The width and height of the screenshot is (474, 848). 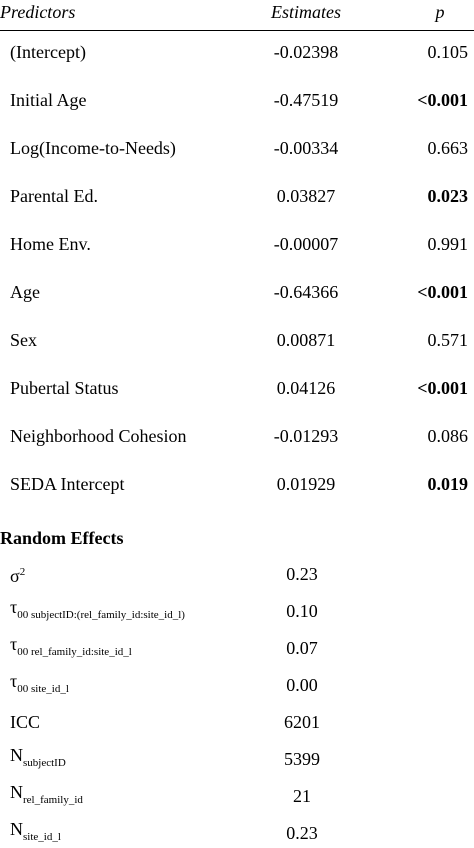 What do you see at coordinates (306, 340) in the screenshot?
I see `estimate: 0.00871` at bounding box center [306, 340].